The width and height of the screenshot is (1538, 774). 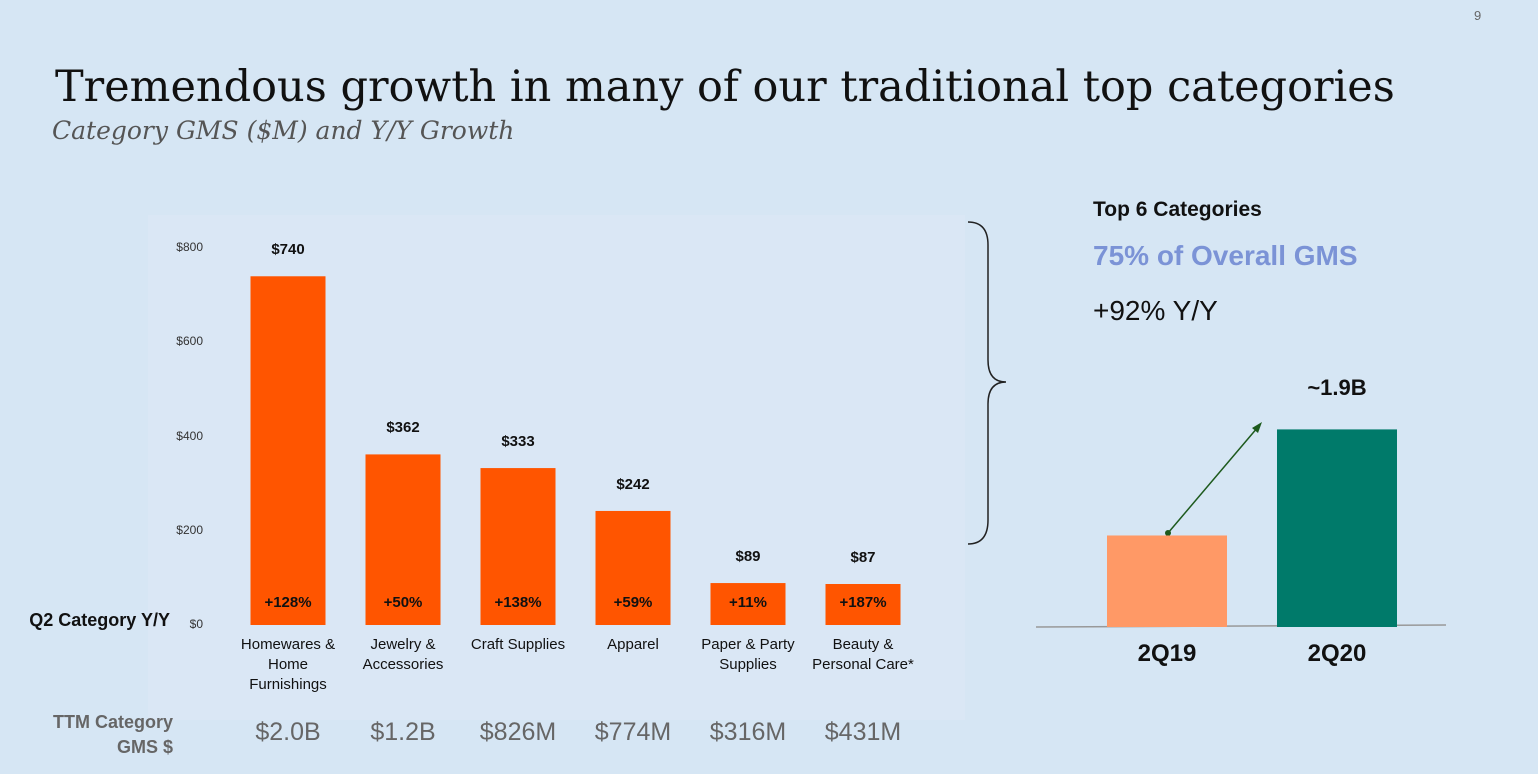 What do you see at coordinates (748, 654) in the screenshot?
I see `x-tick-label: Paper & Party Supplies` at bounding box center [748, 654].